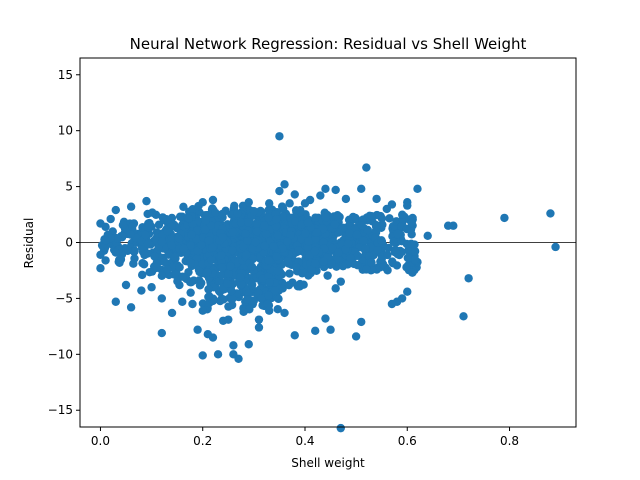 The image size is (640, 480). What do you see at coordinates (100, 441) in the screenshot?
I see `x-tick-label: 0.0` at bounding box center [100, 441].